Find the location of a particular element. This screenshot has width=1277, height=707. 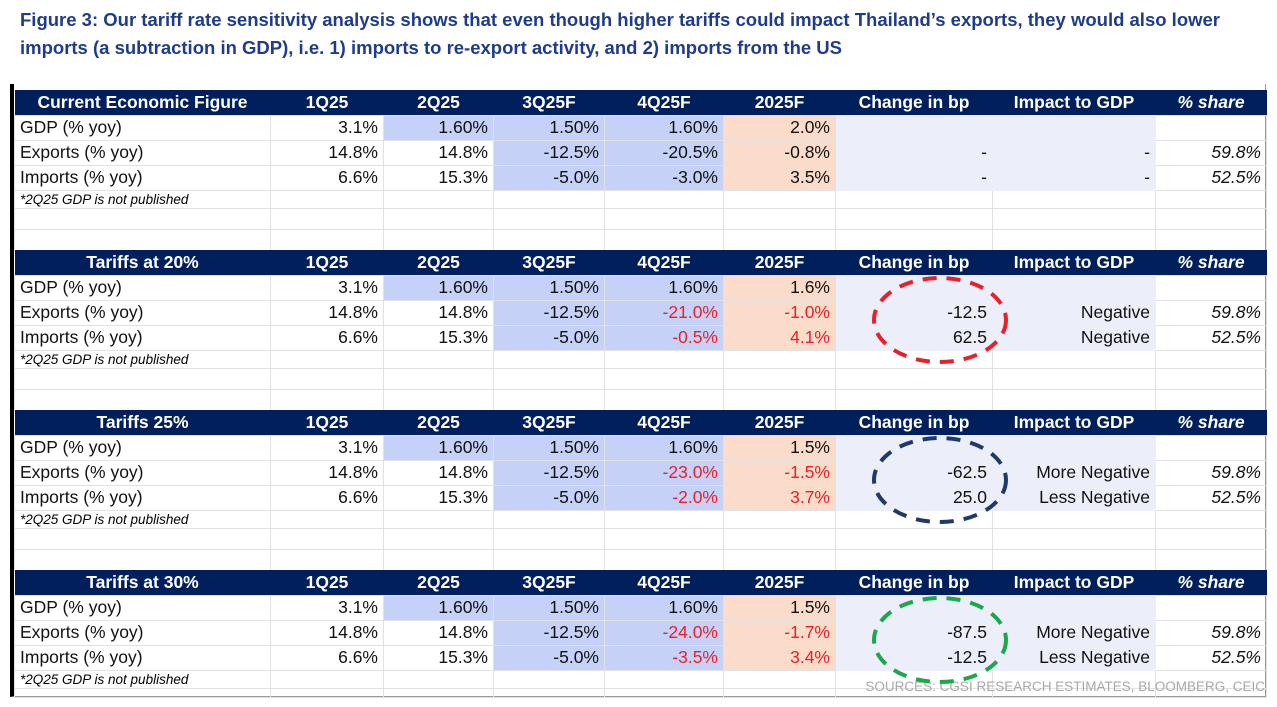

value-cell: -5.0% is located at coordinates (549, 657).